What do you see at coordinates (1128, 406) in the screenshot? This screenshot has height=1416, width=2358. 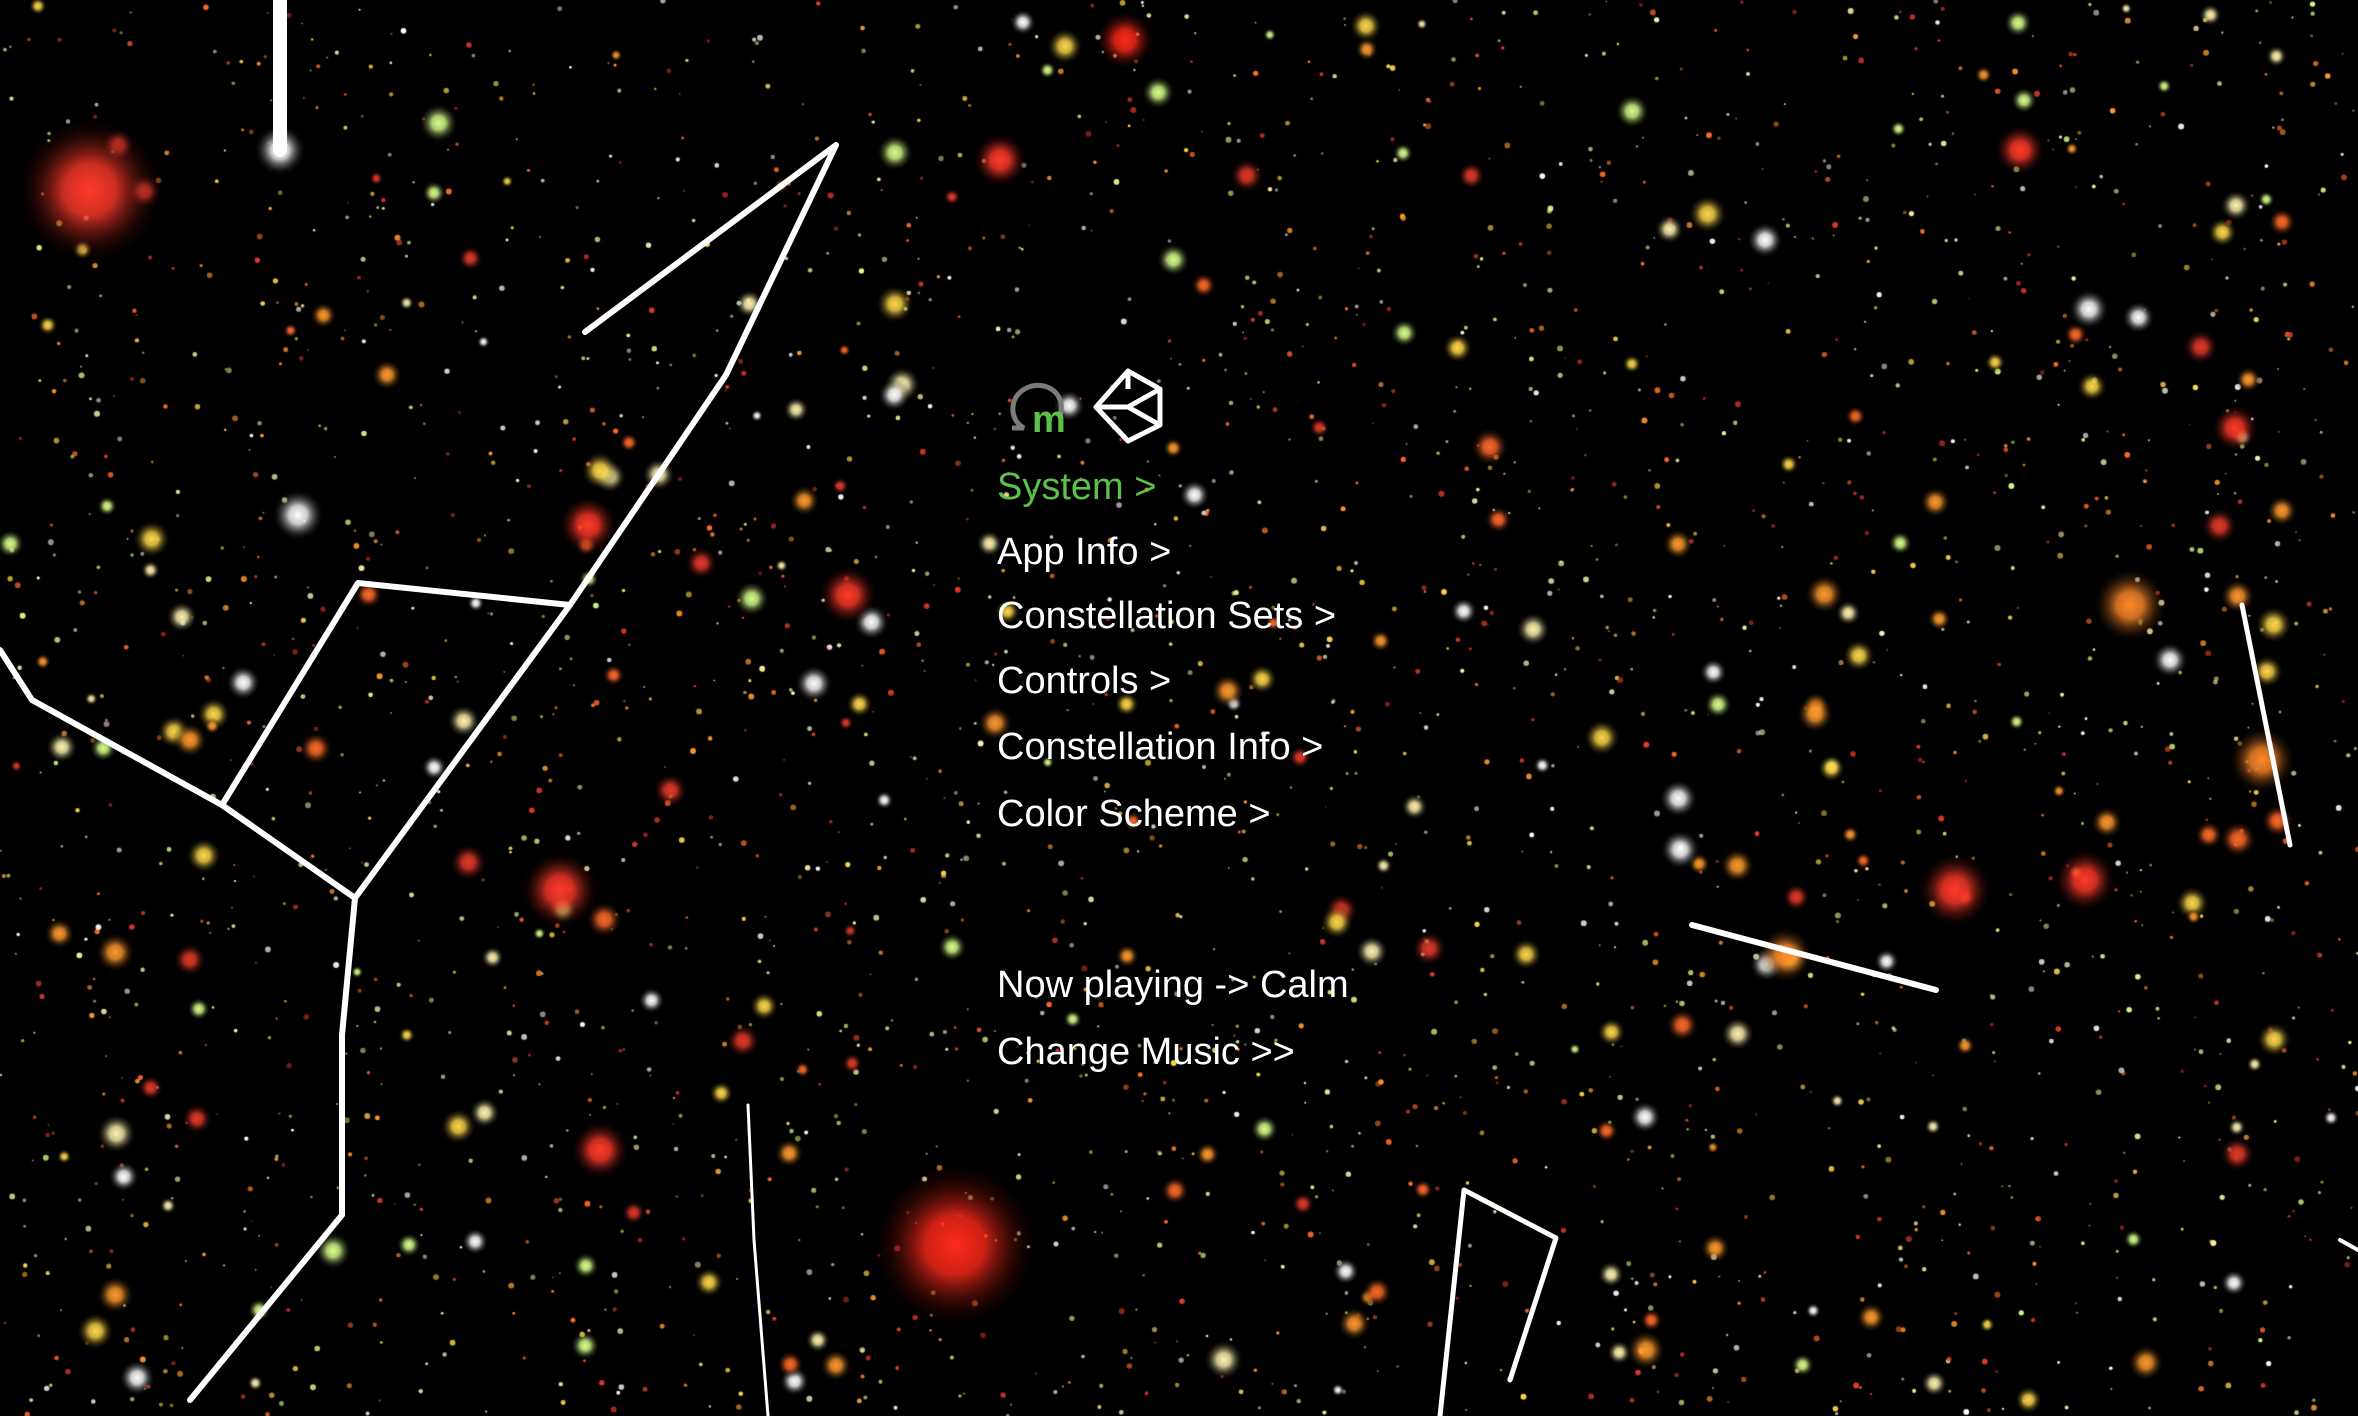 I see `unity-logo-icon` at bounding box center [1128, 406].